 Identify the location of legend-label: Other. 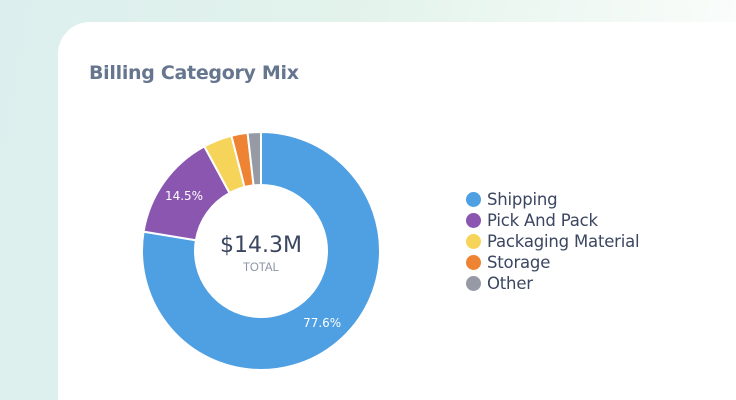
(510, 283).